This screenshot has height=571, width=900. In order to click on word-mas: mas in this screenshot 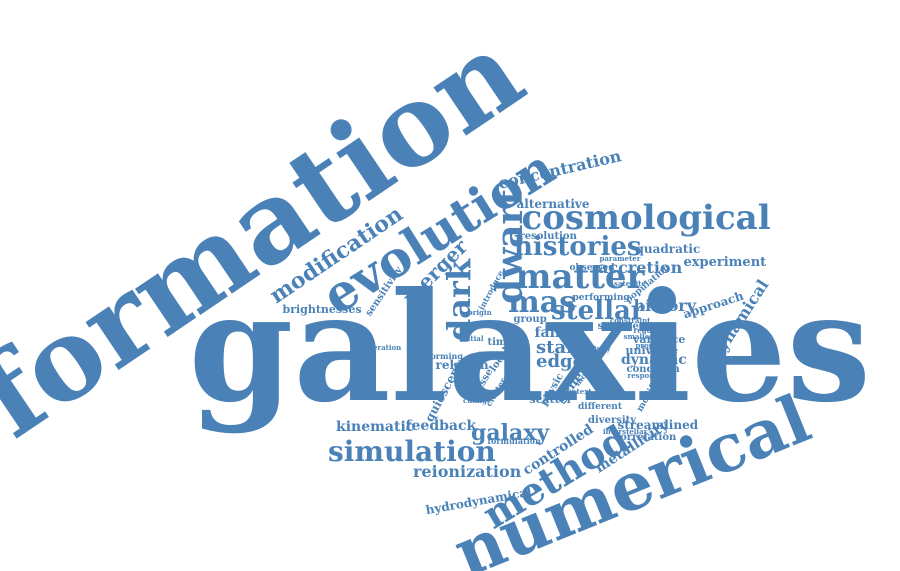, I will do `click(542, 302)`.